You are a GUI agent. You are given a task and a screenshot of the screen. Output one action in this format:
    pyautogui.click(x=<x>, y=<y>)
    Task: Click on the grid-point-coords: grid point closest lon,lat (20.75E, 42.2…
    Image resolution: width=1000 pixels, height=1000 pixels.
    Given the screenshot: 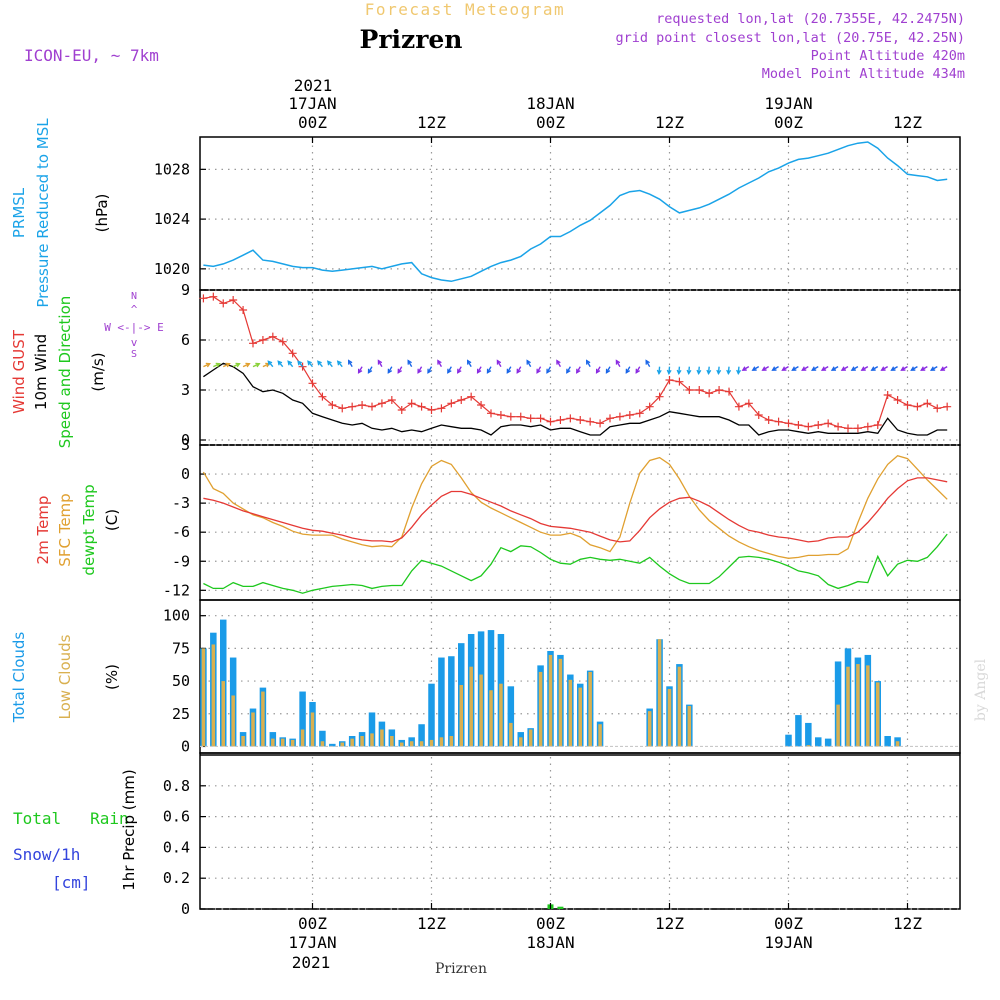 What is the action you would take?
    pyautogui.click(x=791, y=38)
    